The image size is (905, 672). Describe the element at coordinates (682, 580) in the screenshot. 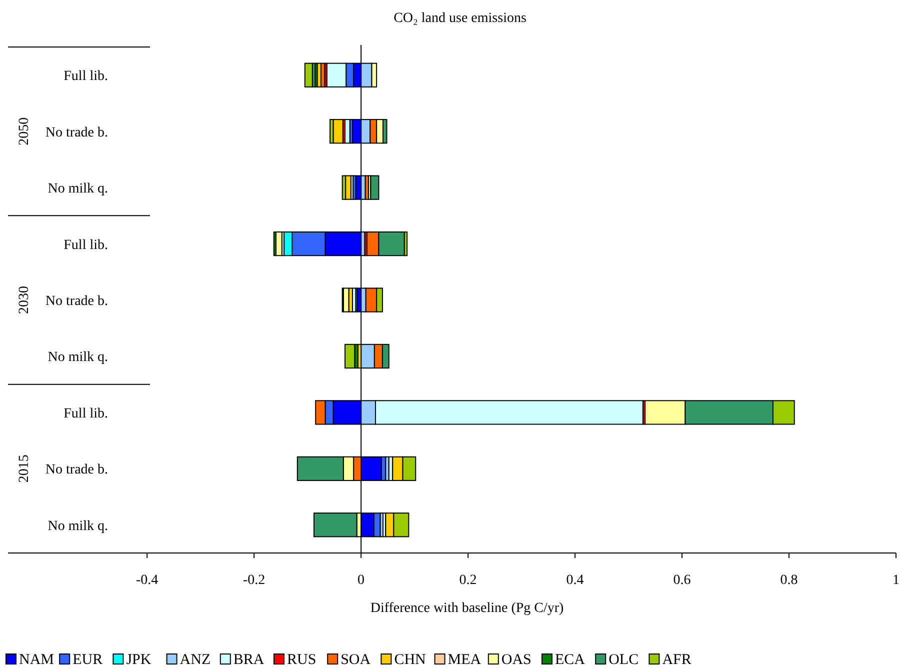

I see `x-tick-label: 0.6` at that location.